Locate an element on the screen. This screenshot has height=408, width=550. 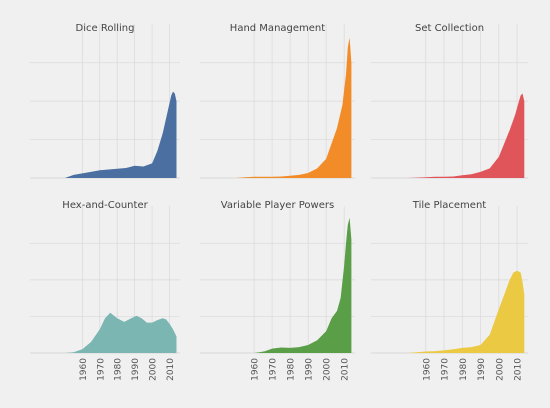
panel-title: Set Collection is located at coordinates (449, 28).